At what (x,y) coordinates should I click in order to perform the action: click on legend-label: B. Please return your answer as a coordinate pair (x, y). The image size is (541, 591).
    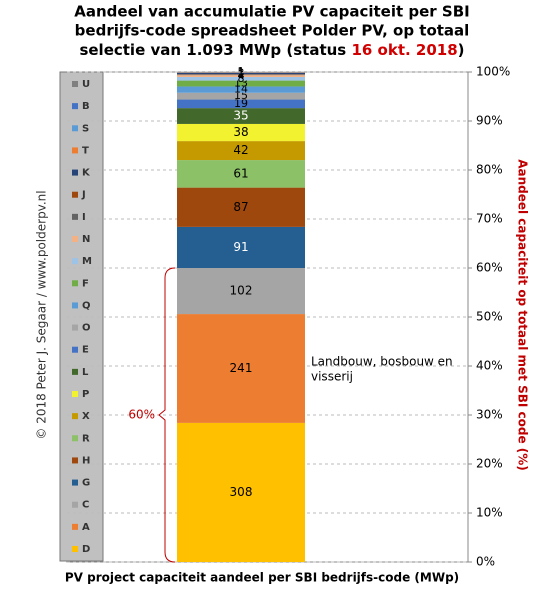
    Looking at the image, I should click on (86, 106).